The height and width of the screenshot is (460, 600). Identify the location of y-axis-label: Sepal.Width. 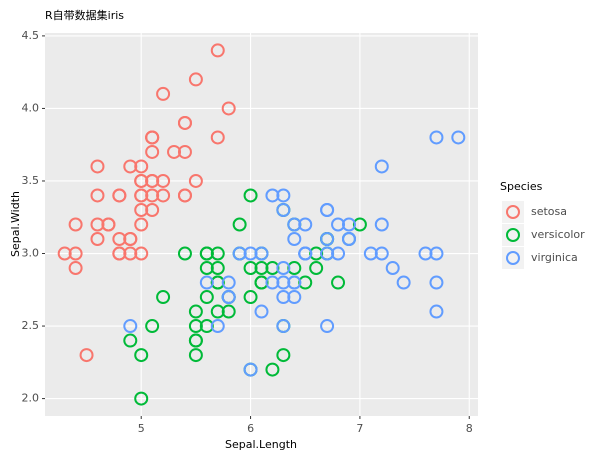
(15, 224).